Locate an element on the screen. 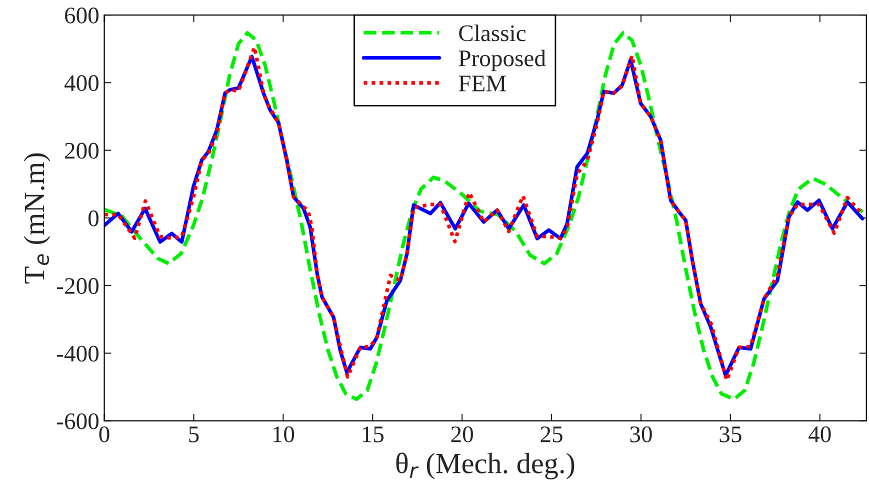  y-tick-label: -400 is located at coordinates (78, 354).